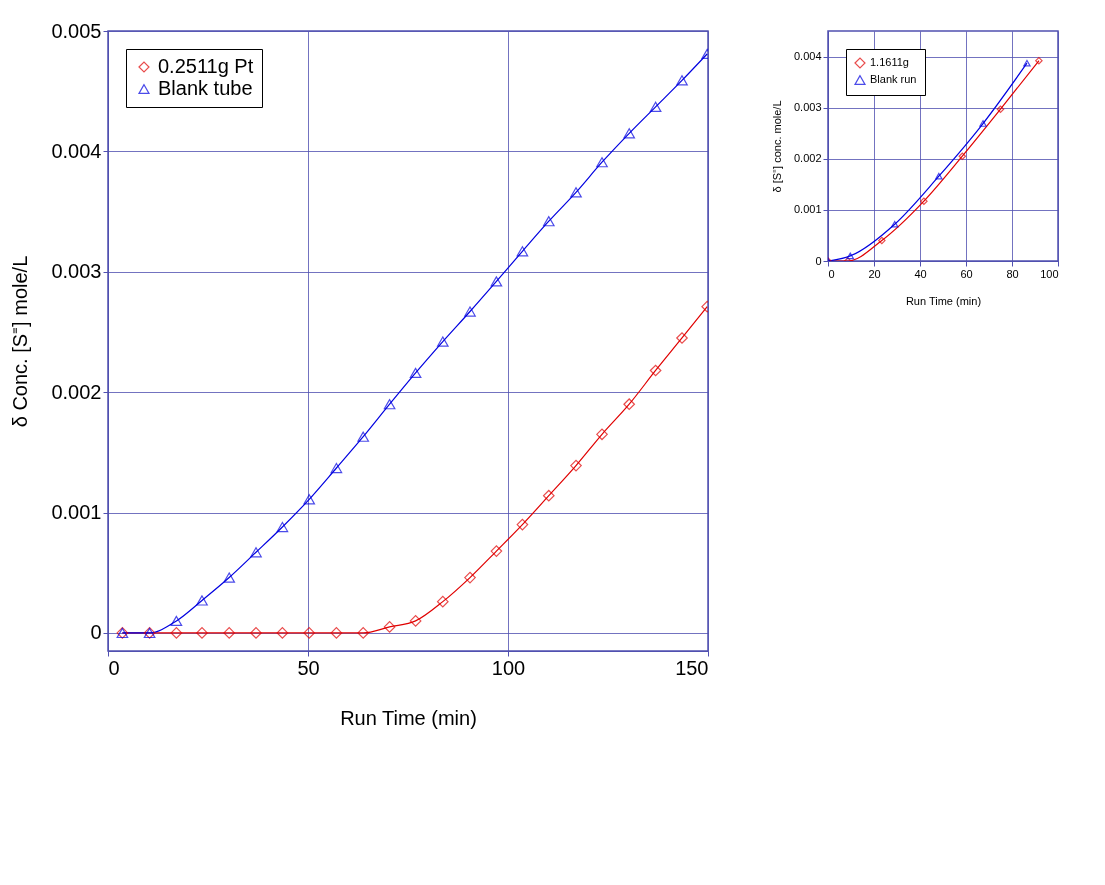 The width and height of the screenshot is (1105, 885). Describe the element at coordinates (206, 66) in the screenshot. I see `legend-label: 0.2511g Pt` at that location.